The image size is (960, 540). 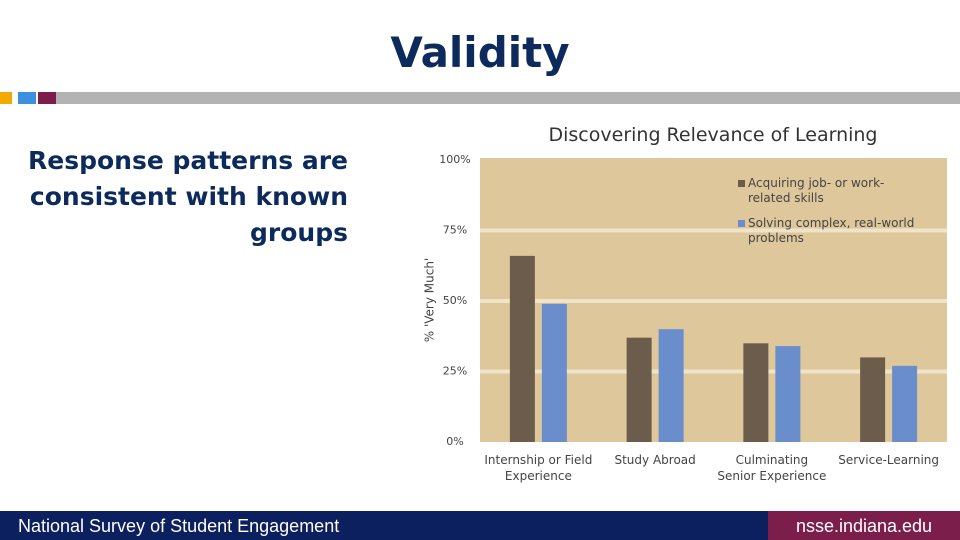 What do you see at coordinates (179, 526) in the screenshot?
I see `footer-text: National Survey of Student Engagement` at bounding box center [179, 526].